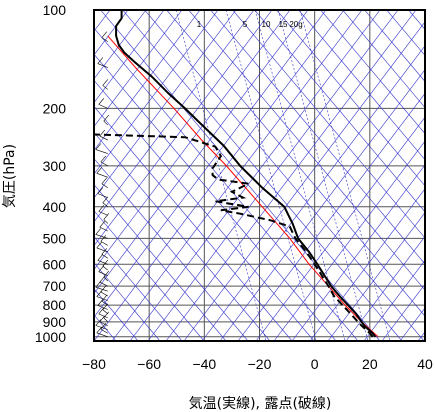 The image size is (435, 412). What do you see at coordinates (50, 337) in the screenshot?
I see `y-tick-label: 1000` at bounding box center [50, 337].